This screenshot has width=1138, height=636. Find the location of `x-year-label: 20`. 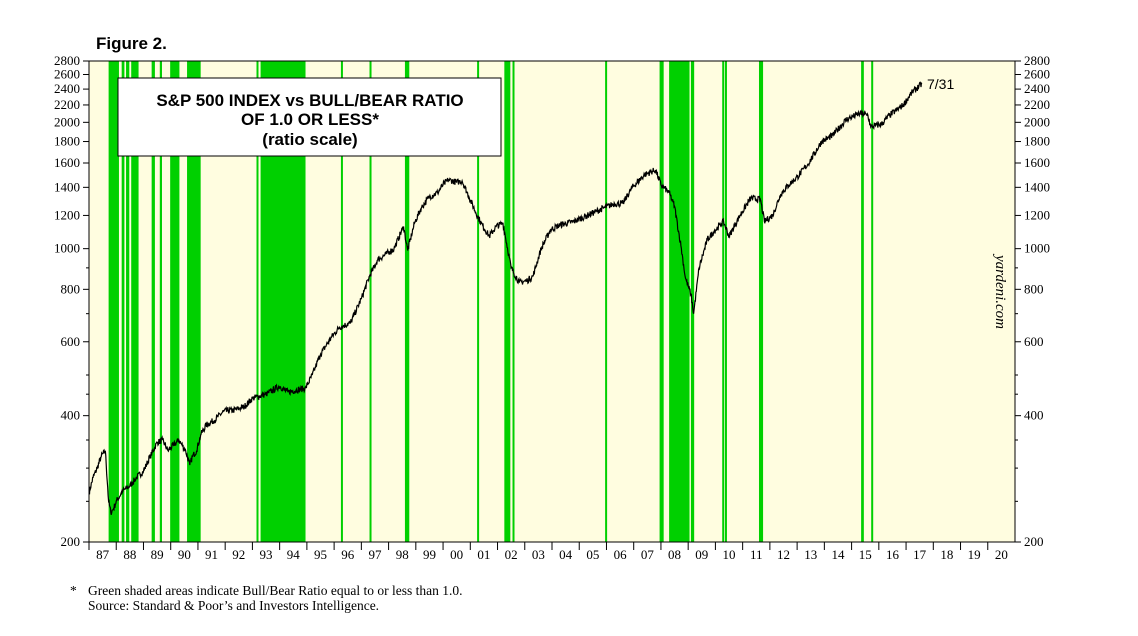

x-year-label: 20 is located at coordinates (1001, 554).